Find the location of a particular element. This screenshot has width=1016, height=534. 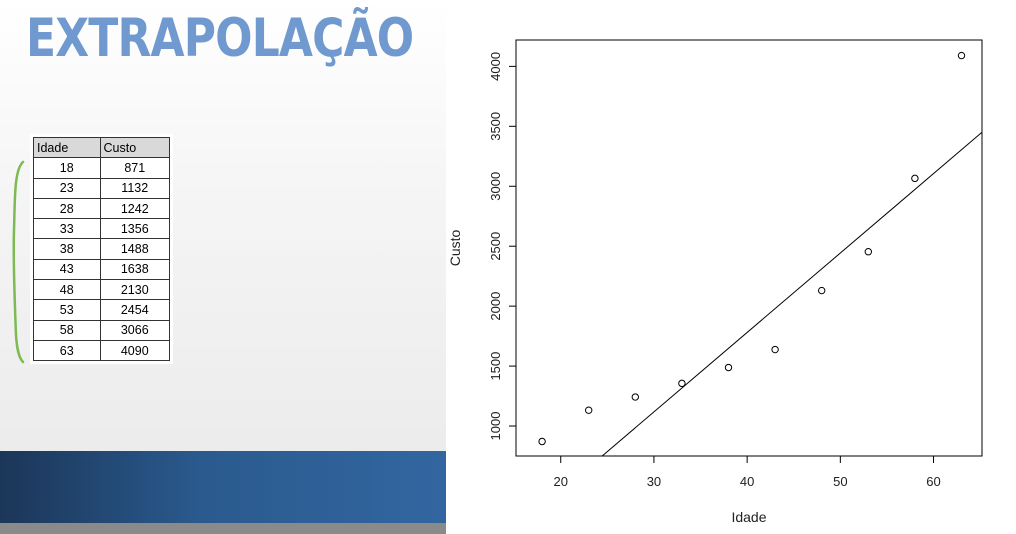

slide-title: EXTRAPOLAÇÃO is located at coordinates (220, 38).